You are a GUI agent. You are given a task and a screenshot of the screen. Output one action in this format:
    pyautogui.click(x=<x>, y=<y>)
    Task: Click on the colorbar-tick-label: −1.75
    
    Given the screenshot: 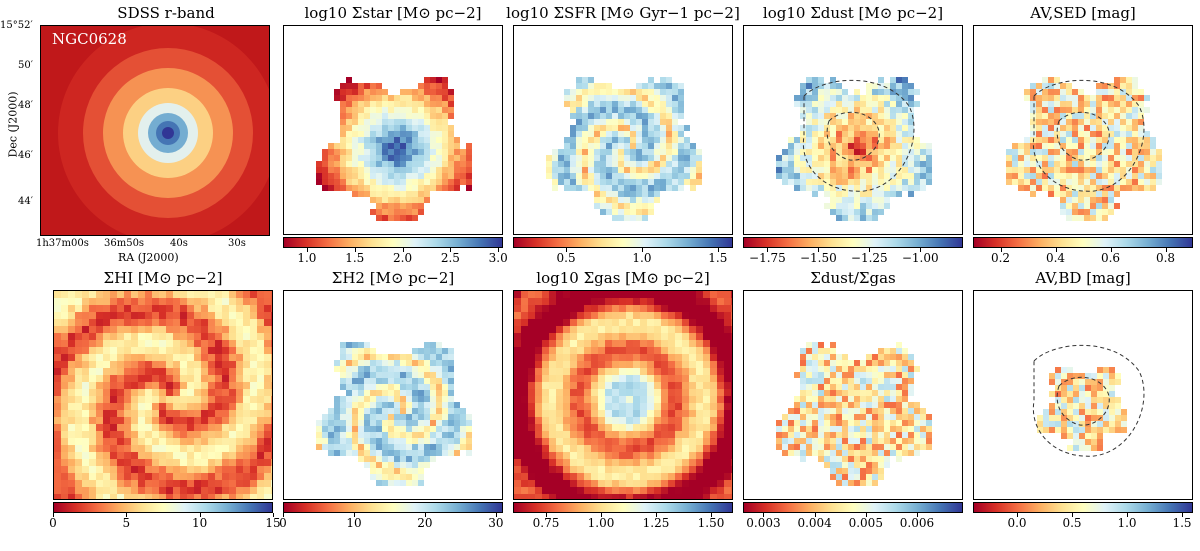 What is the action you would take?
    pyautogui.click(x=767, y=258)
    